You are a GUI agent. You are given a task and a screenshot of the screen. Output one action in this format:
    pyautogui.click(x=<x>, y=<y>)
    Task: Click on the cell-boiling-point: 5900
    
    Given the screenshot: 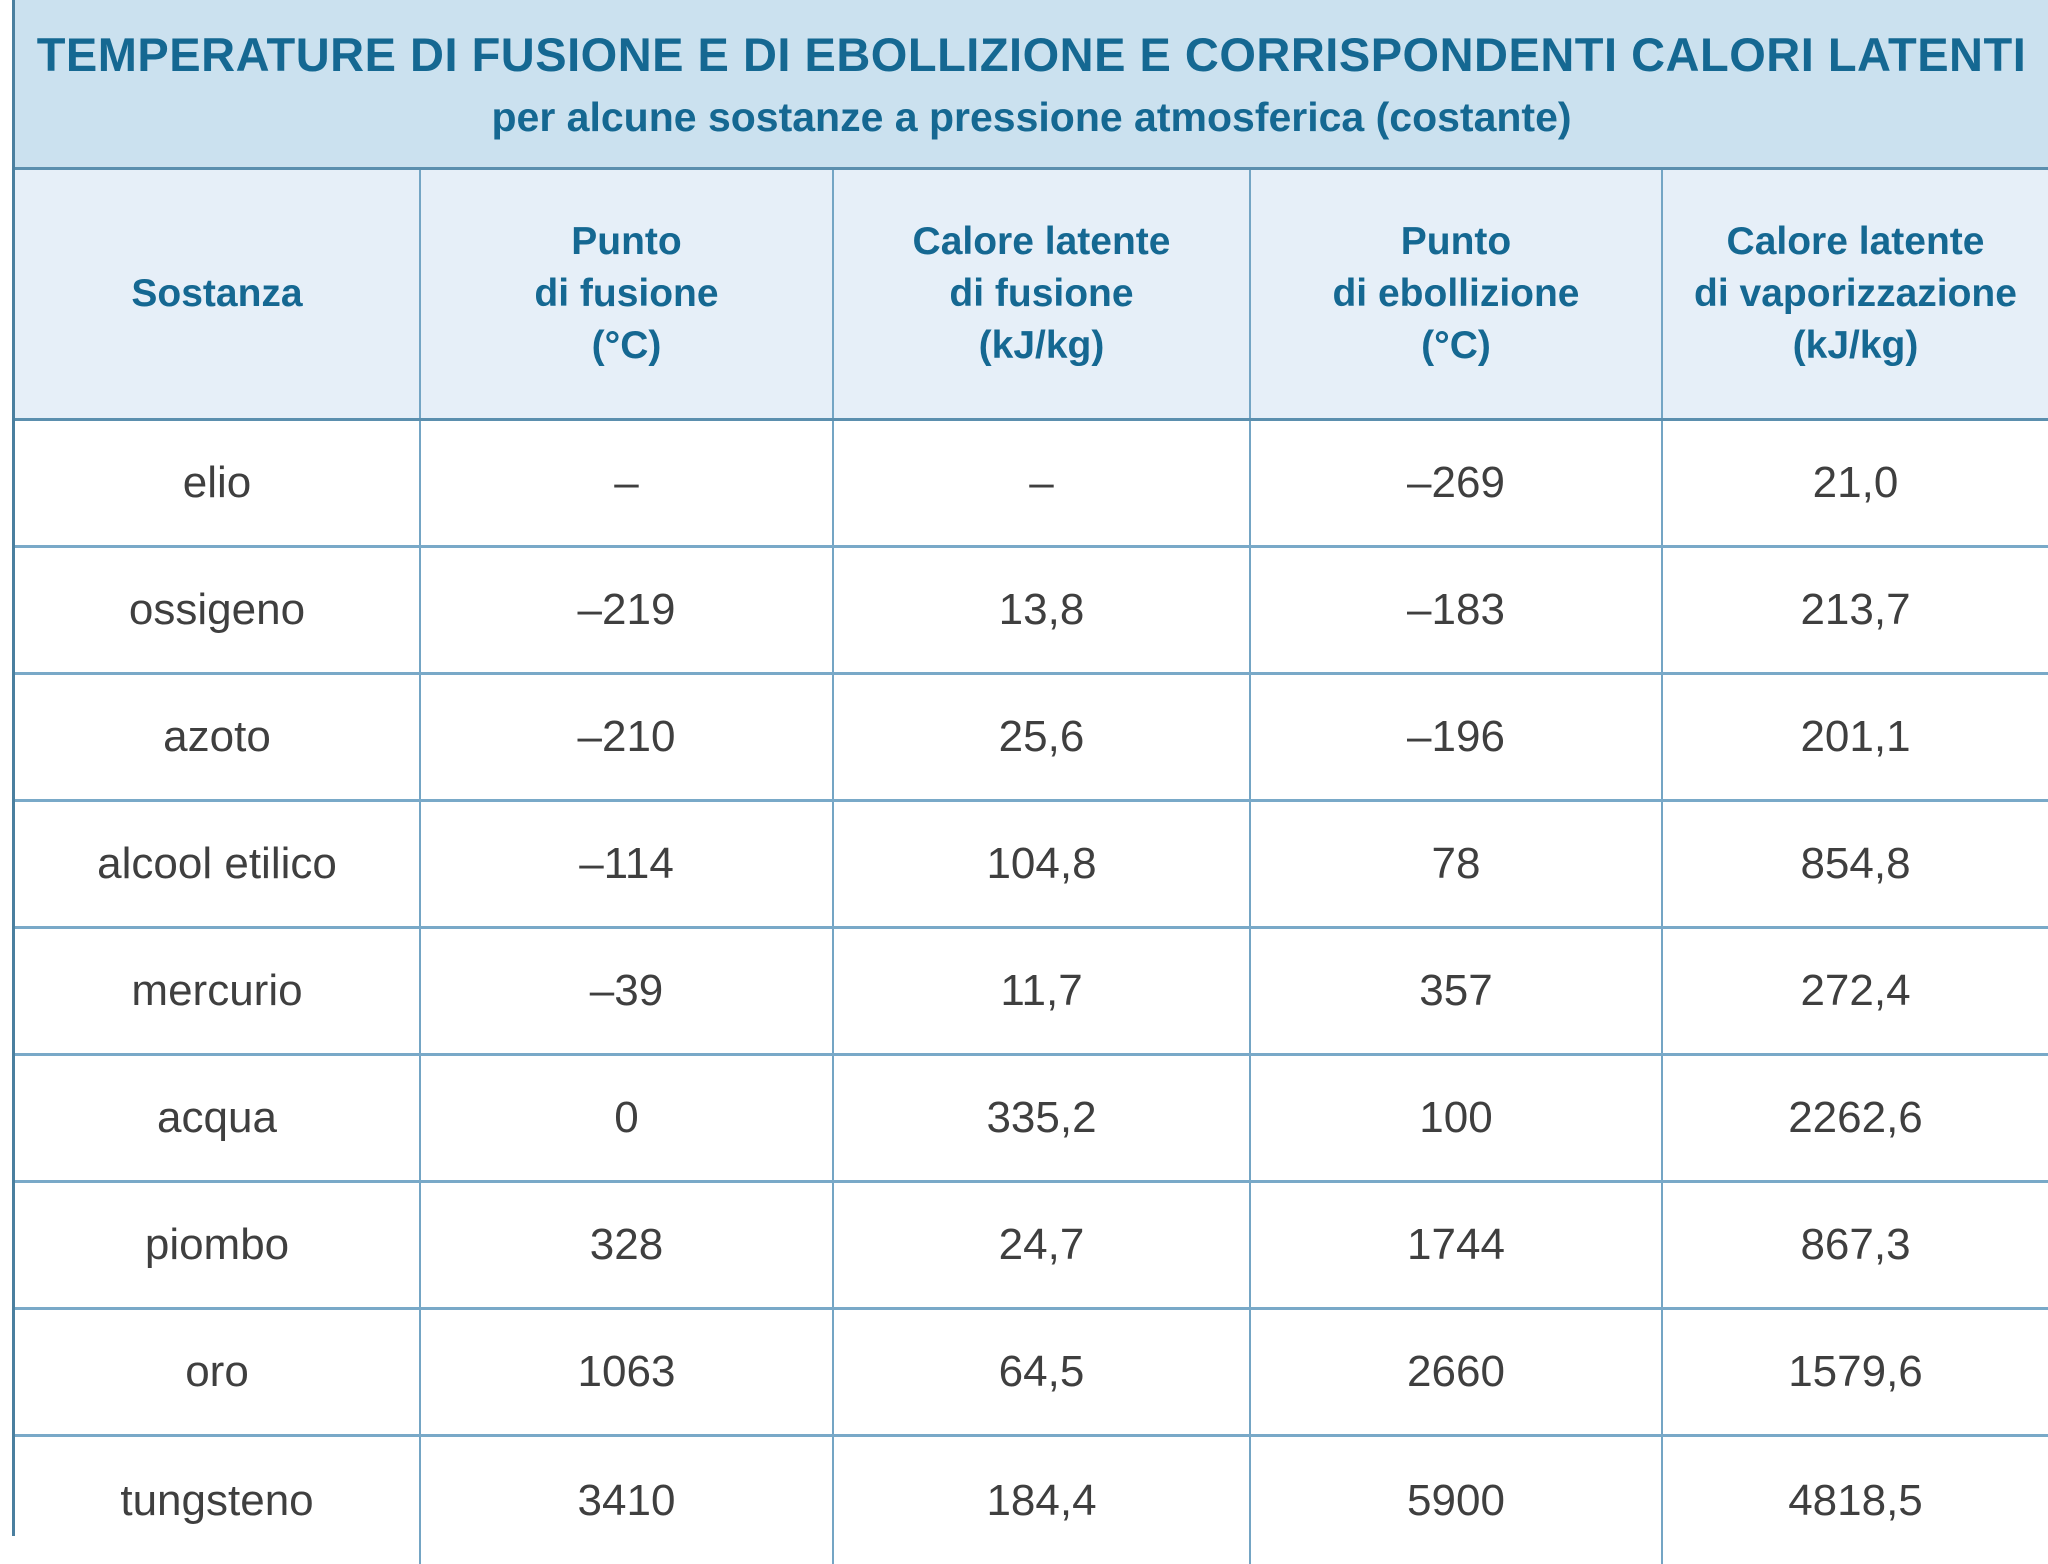 What is the action you would take?
    pyautogui.click(x=1457, y=1500)
    